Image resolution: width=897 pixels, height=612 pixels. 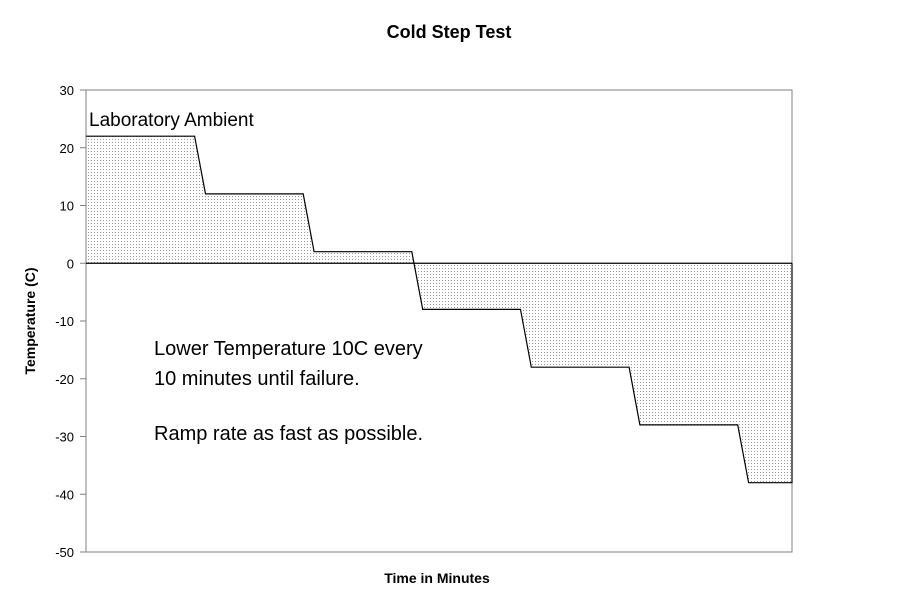 I want to click on y-tick-label: 0, so click(x=70, y=263).